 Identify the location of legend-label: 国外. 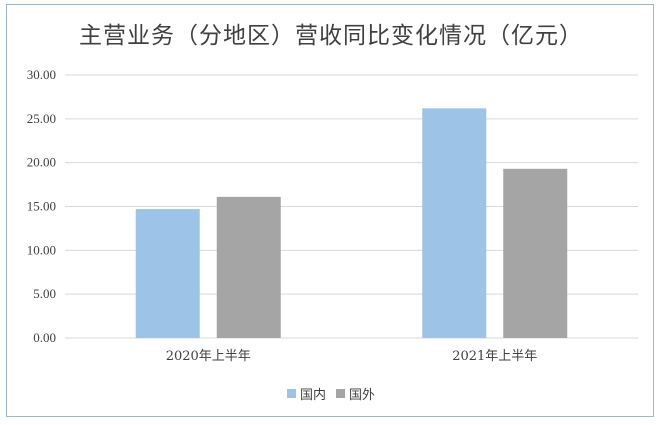
(362, 395).